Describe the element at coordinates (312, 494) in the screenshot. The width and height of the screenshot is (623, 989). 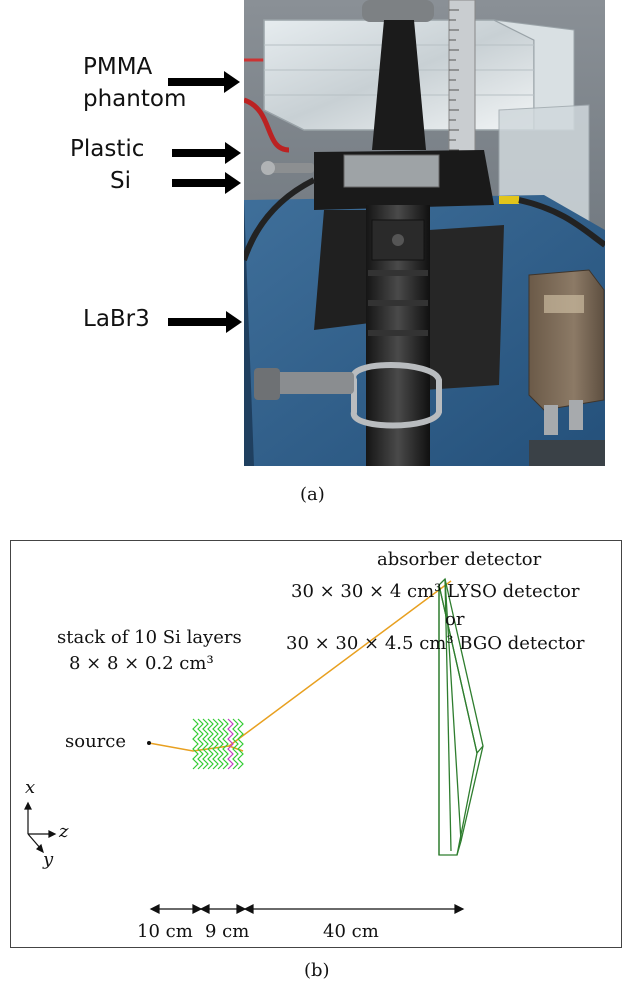
I see `caption-a: (a)` at that location.